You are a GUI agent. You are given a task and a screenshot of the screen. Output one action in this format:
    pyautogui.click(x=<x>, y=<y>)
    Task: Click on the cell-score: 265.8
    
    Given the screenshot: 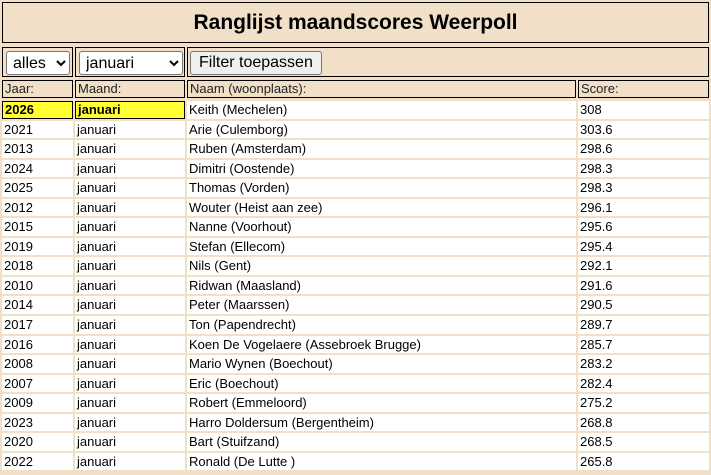 What is the action you would take?
    pyautogui.click(x=643, y=461)
    